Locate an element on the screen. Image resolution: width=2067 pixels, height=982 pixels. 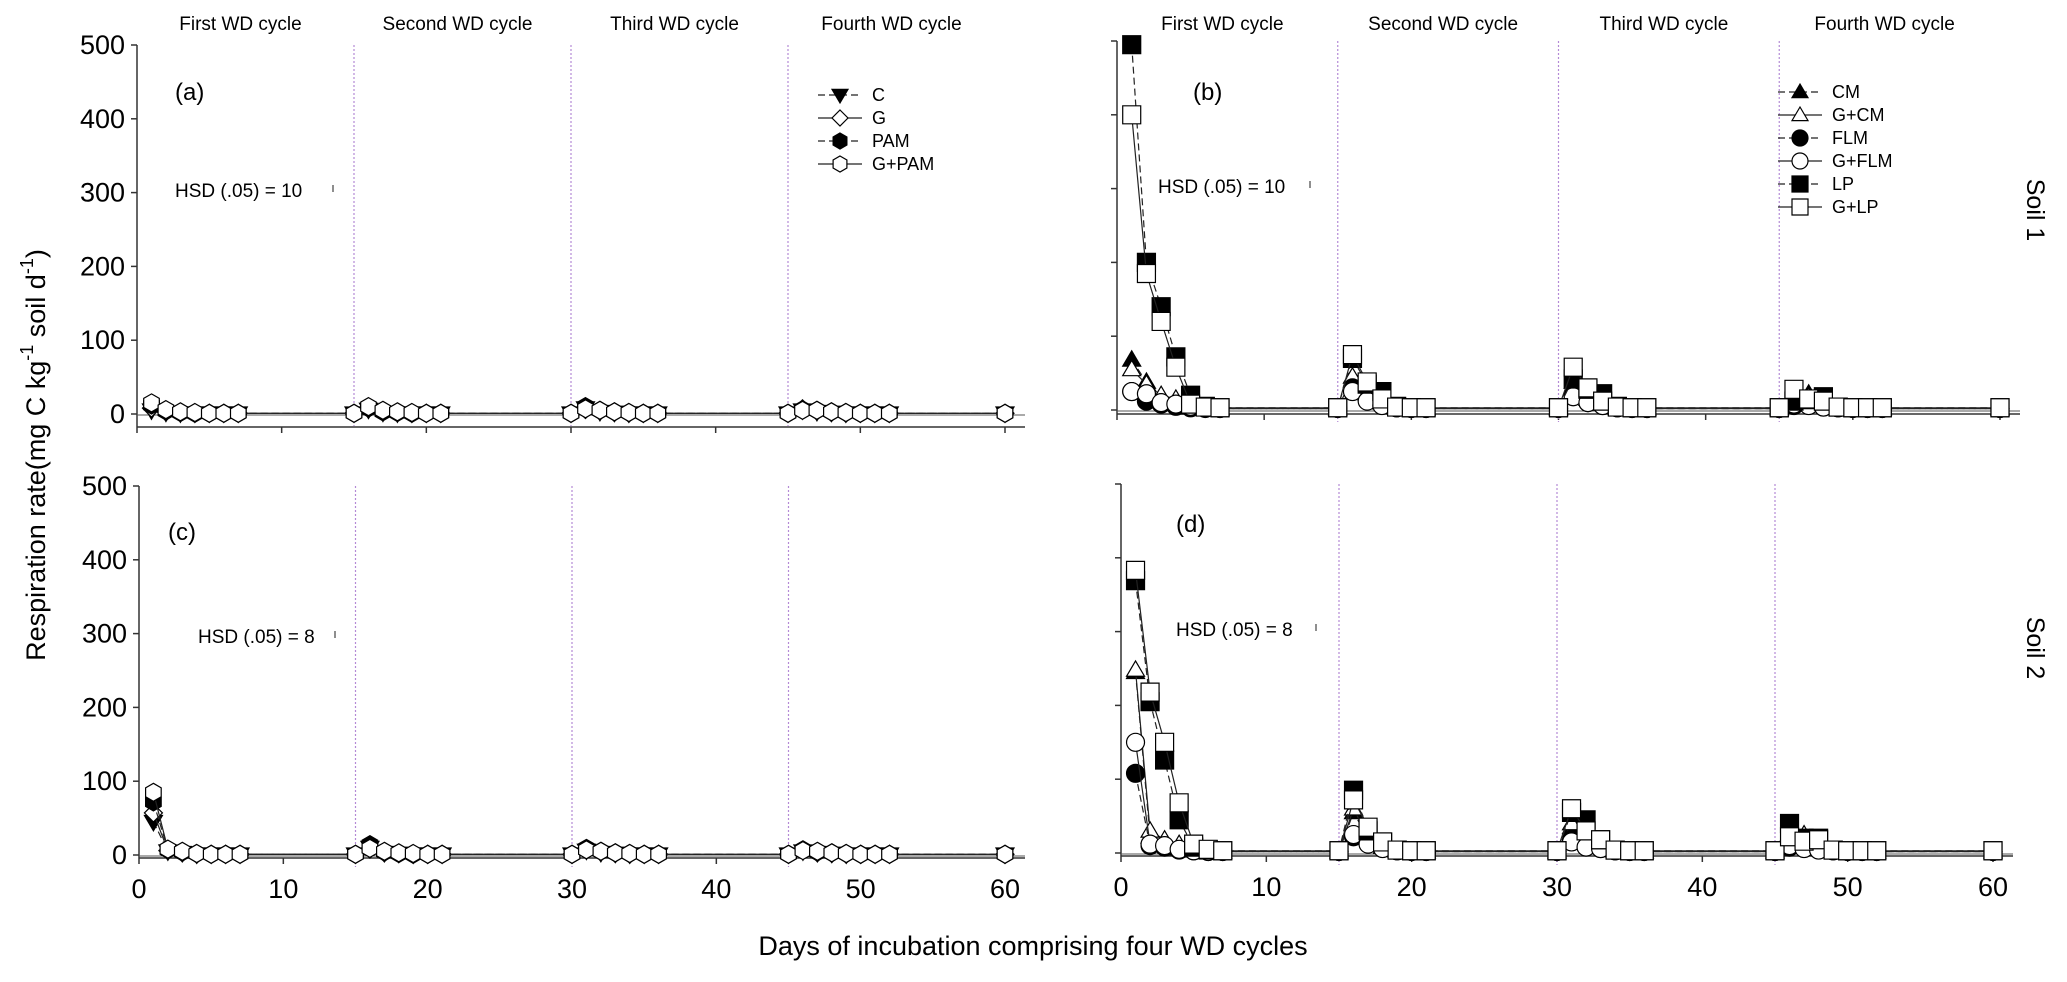
panel-c-x-tick-label: 20 is located at coordinates (428, 889).